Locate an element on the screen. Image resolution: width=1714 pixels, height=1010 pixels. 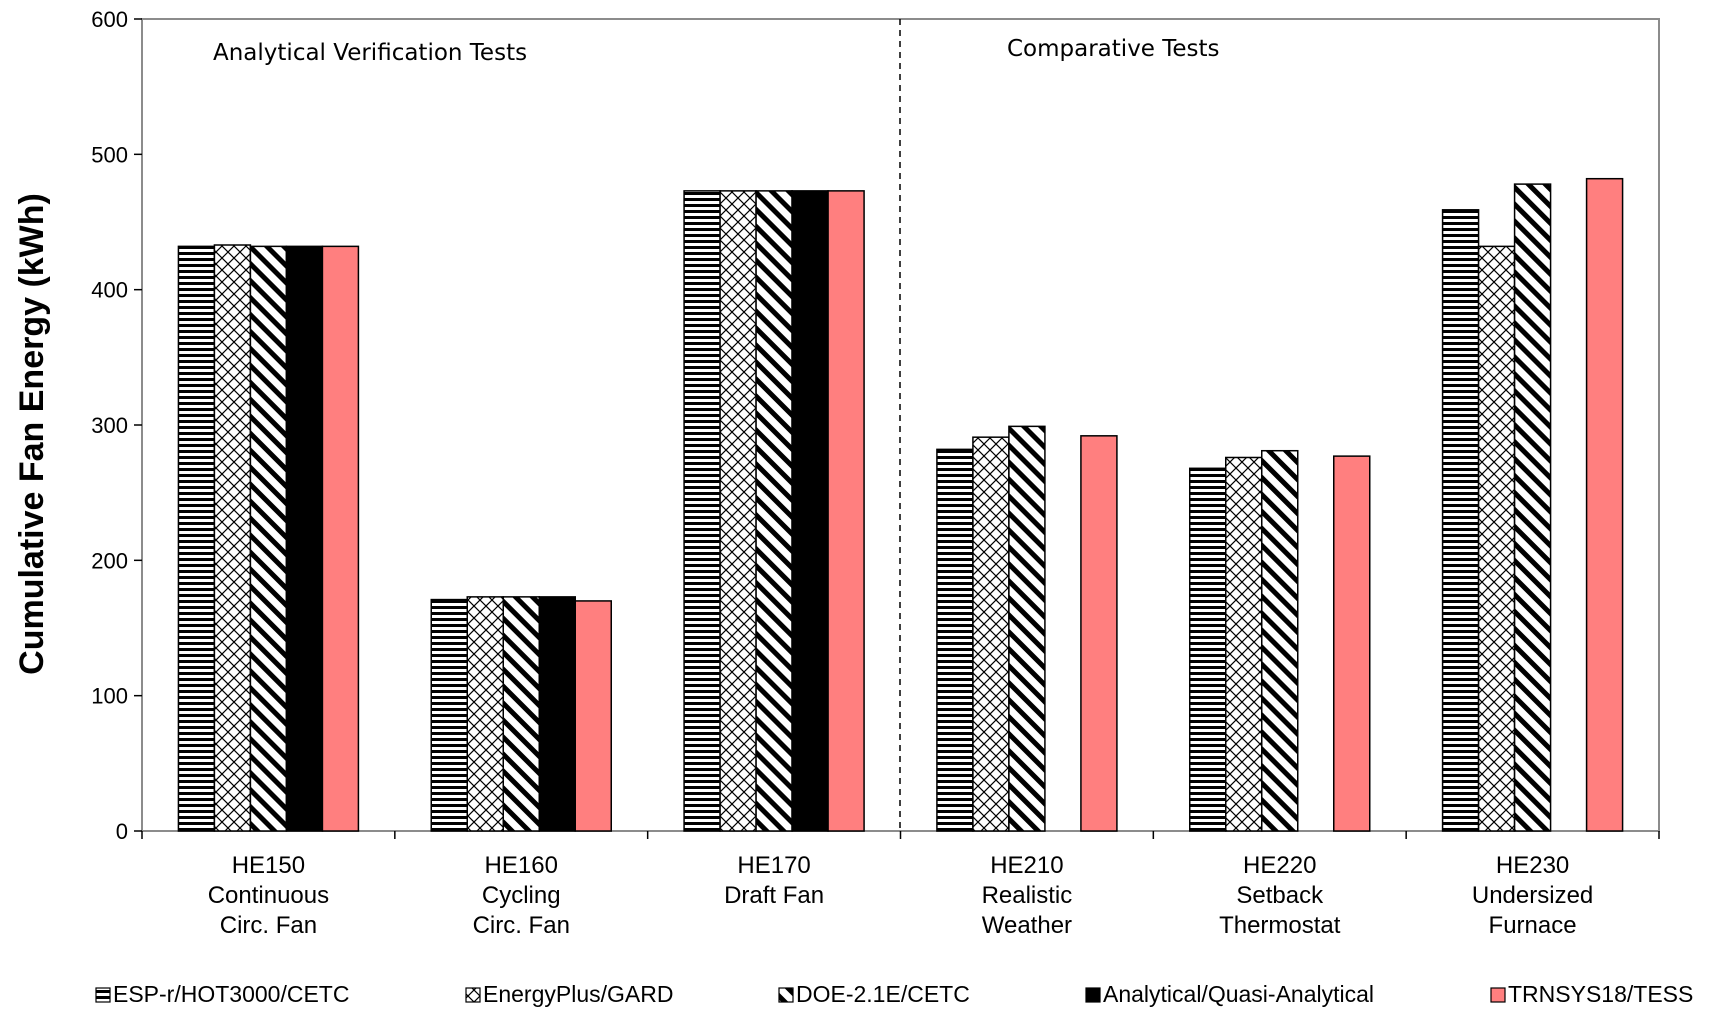
y-tick-label: 200 is located at coordinates (109, 560).